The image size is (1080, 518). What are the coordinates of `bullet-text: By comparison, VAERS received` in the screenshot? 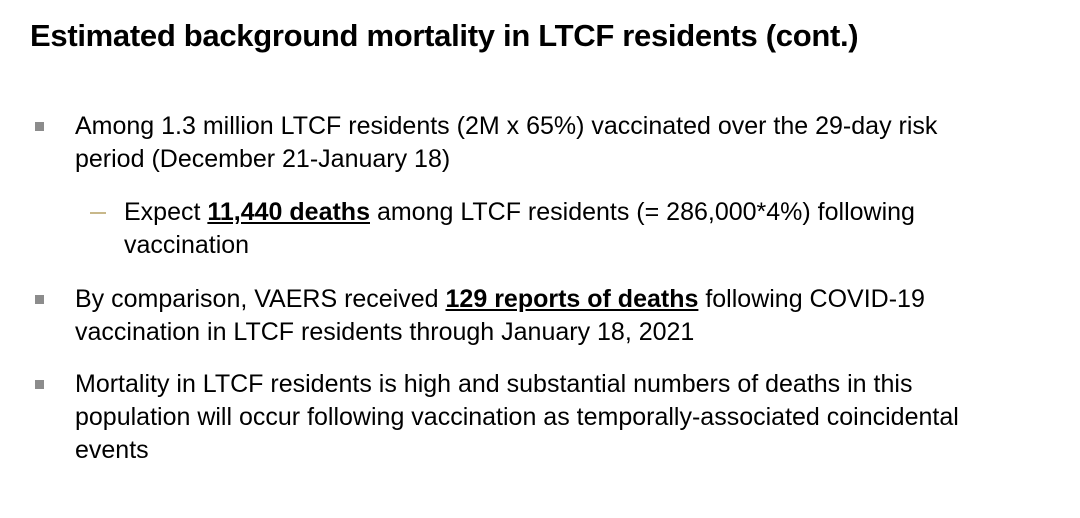 It's located at (260, 299).